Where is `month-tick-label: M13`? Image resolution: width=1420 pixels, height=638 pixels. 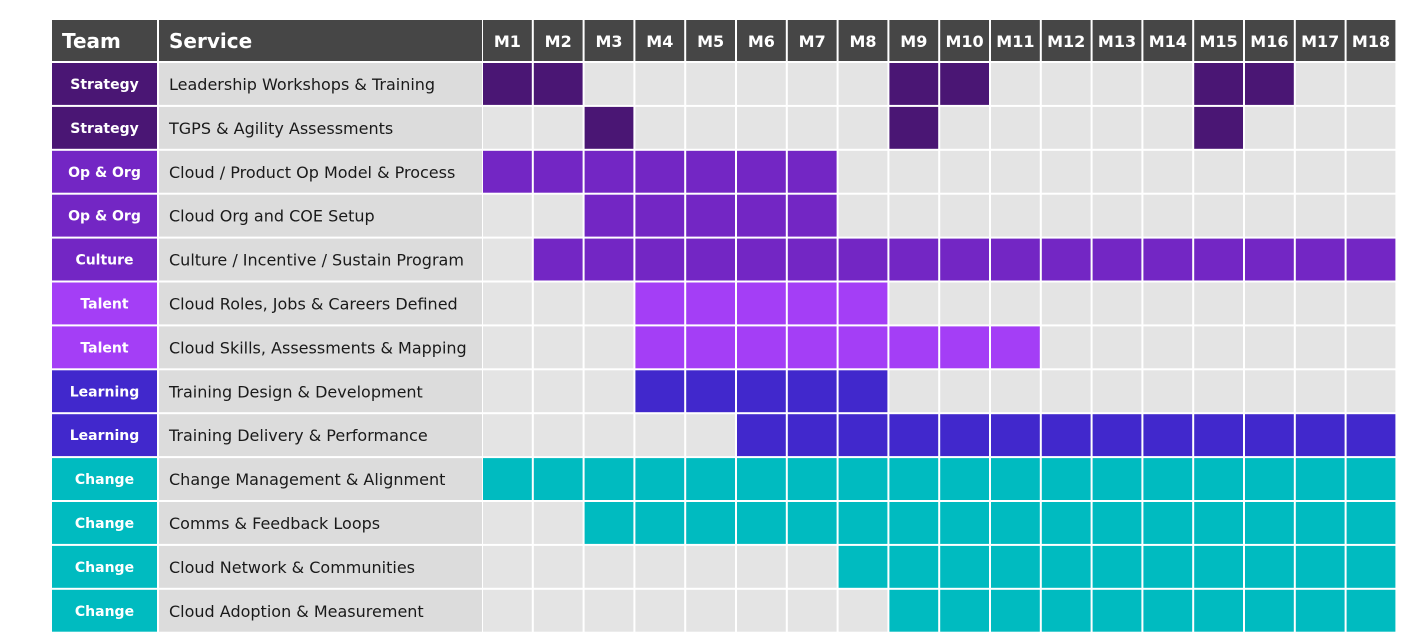
month-tick-label: M13 is located at coordinates (1117, 41).